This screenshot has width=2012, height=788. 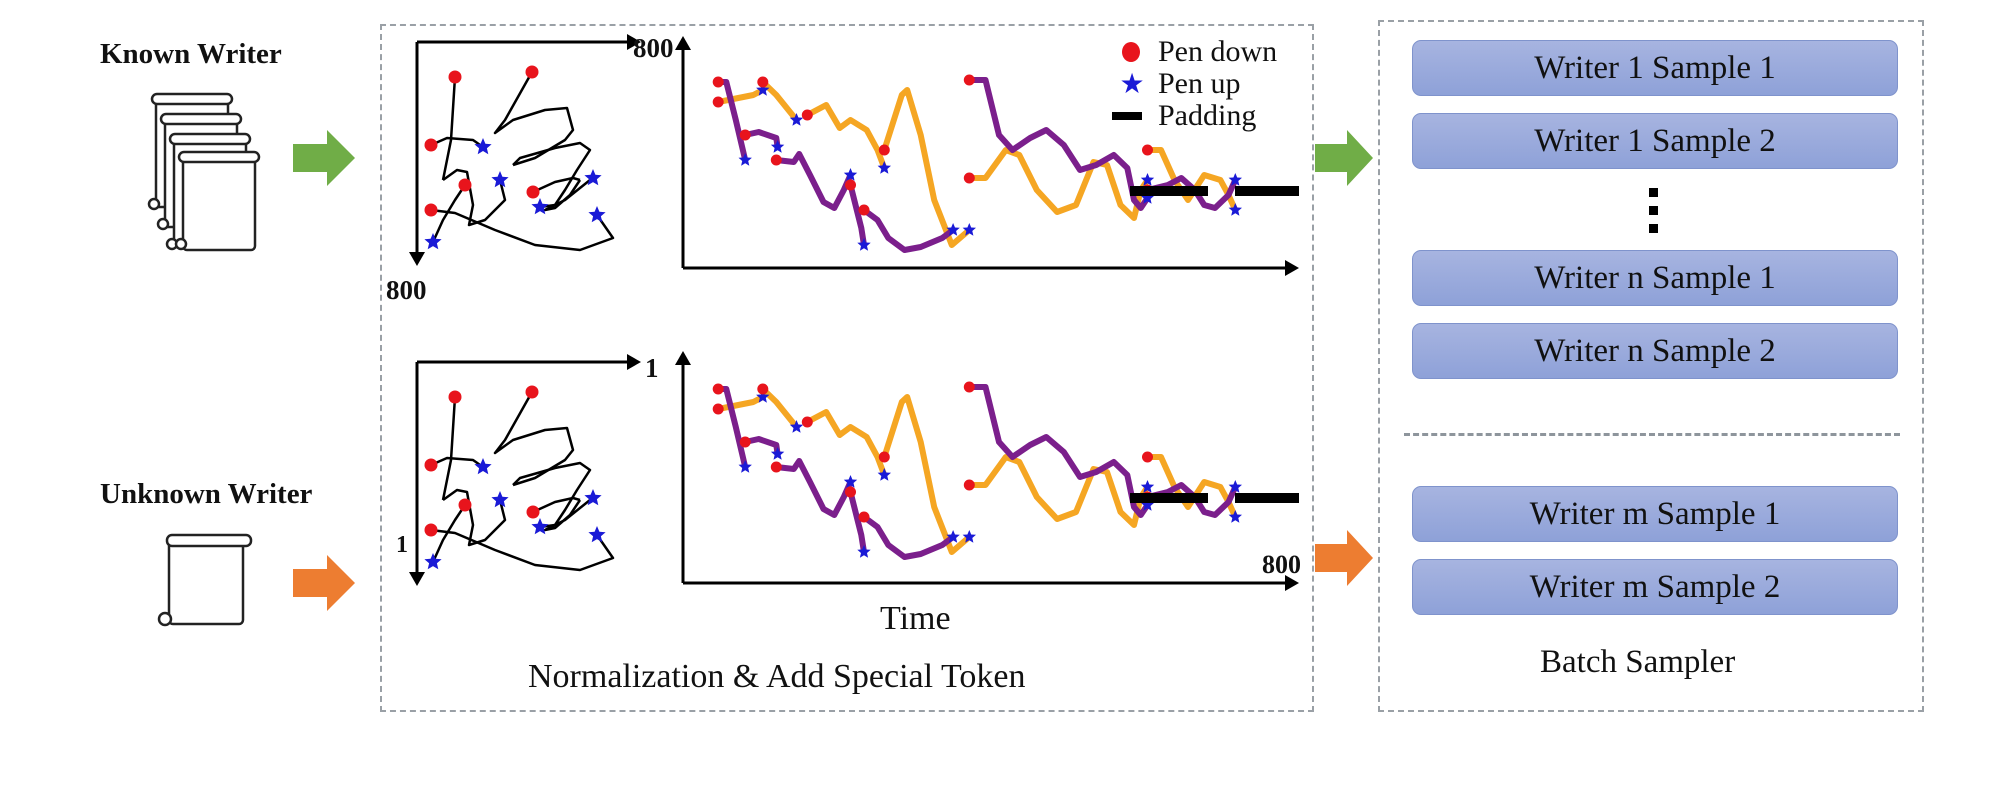 What do you see at coordinates (653, 48) in the screenshot?
I see `traj-top-x-max: 800` at bounding box center [653, 48].